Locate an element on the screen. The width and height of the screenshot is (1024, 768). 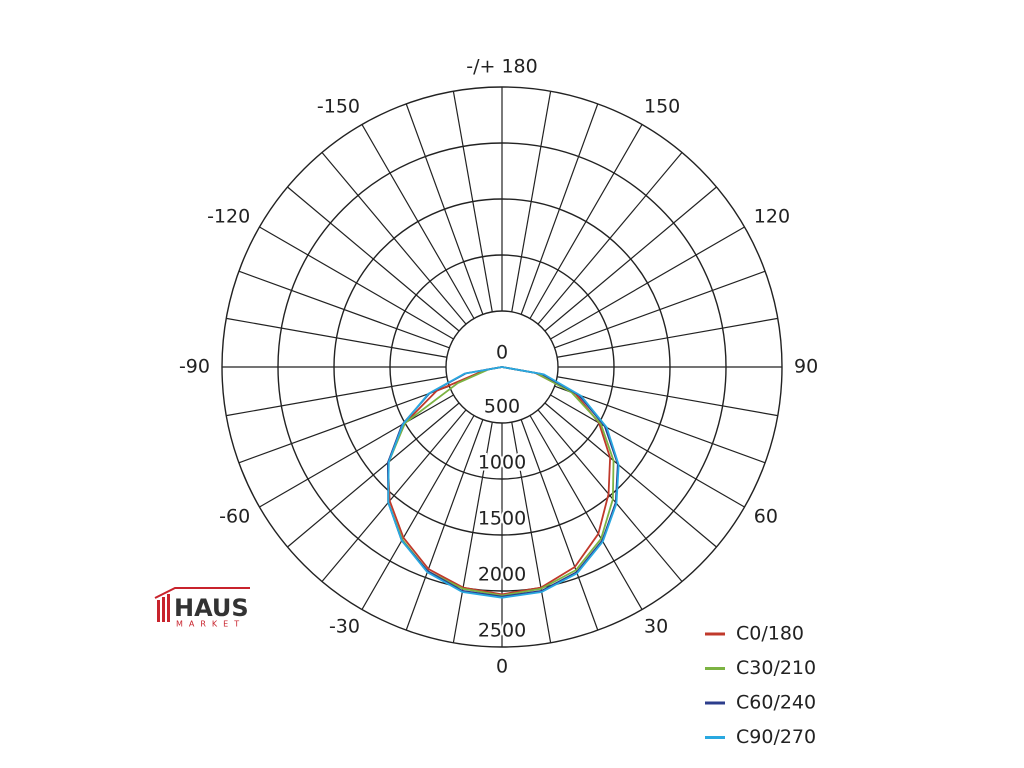
radial-tick-label: 0 is located at coordinates (502, 353).